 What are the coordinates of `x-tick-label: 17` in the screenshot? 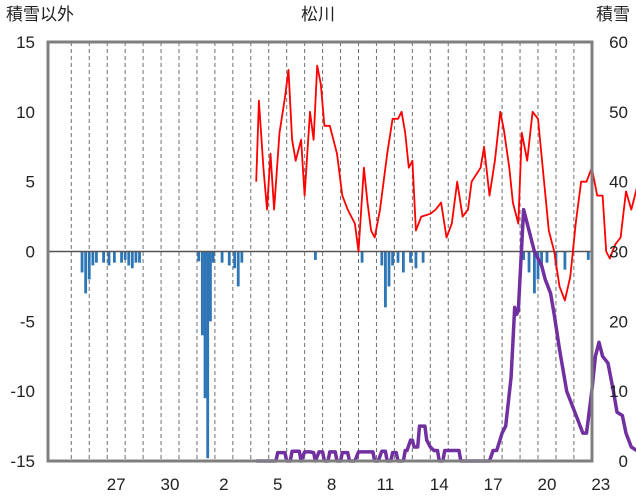 It's located at (493, 484).